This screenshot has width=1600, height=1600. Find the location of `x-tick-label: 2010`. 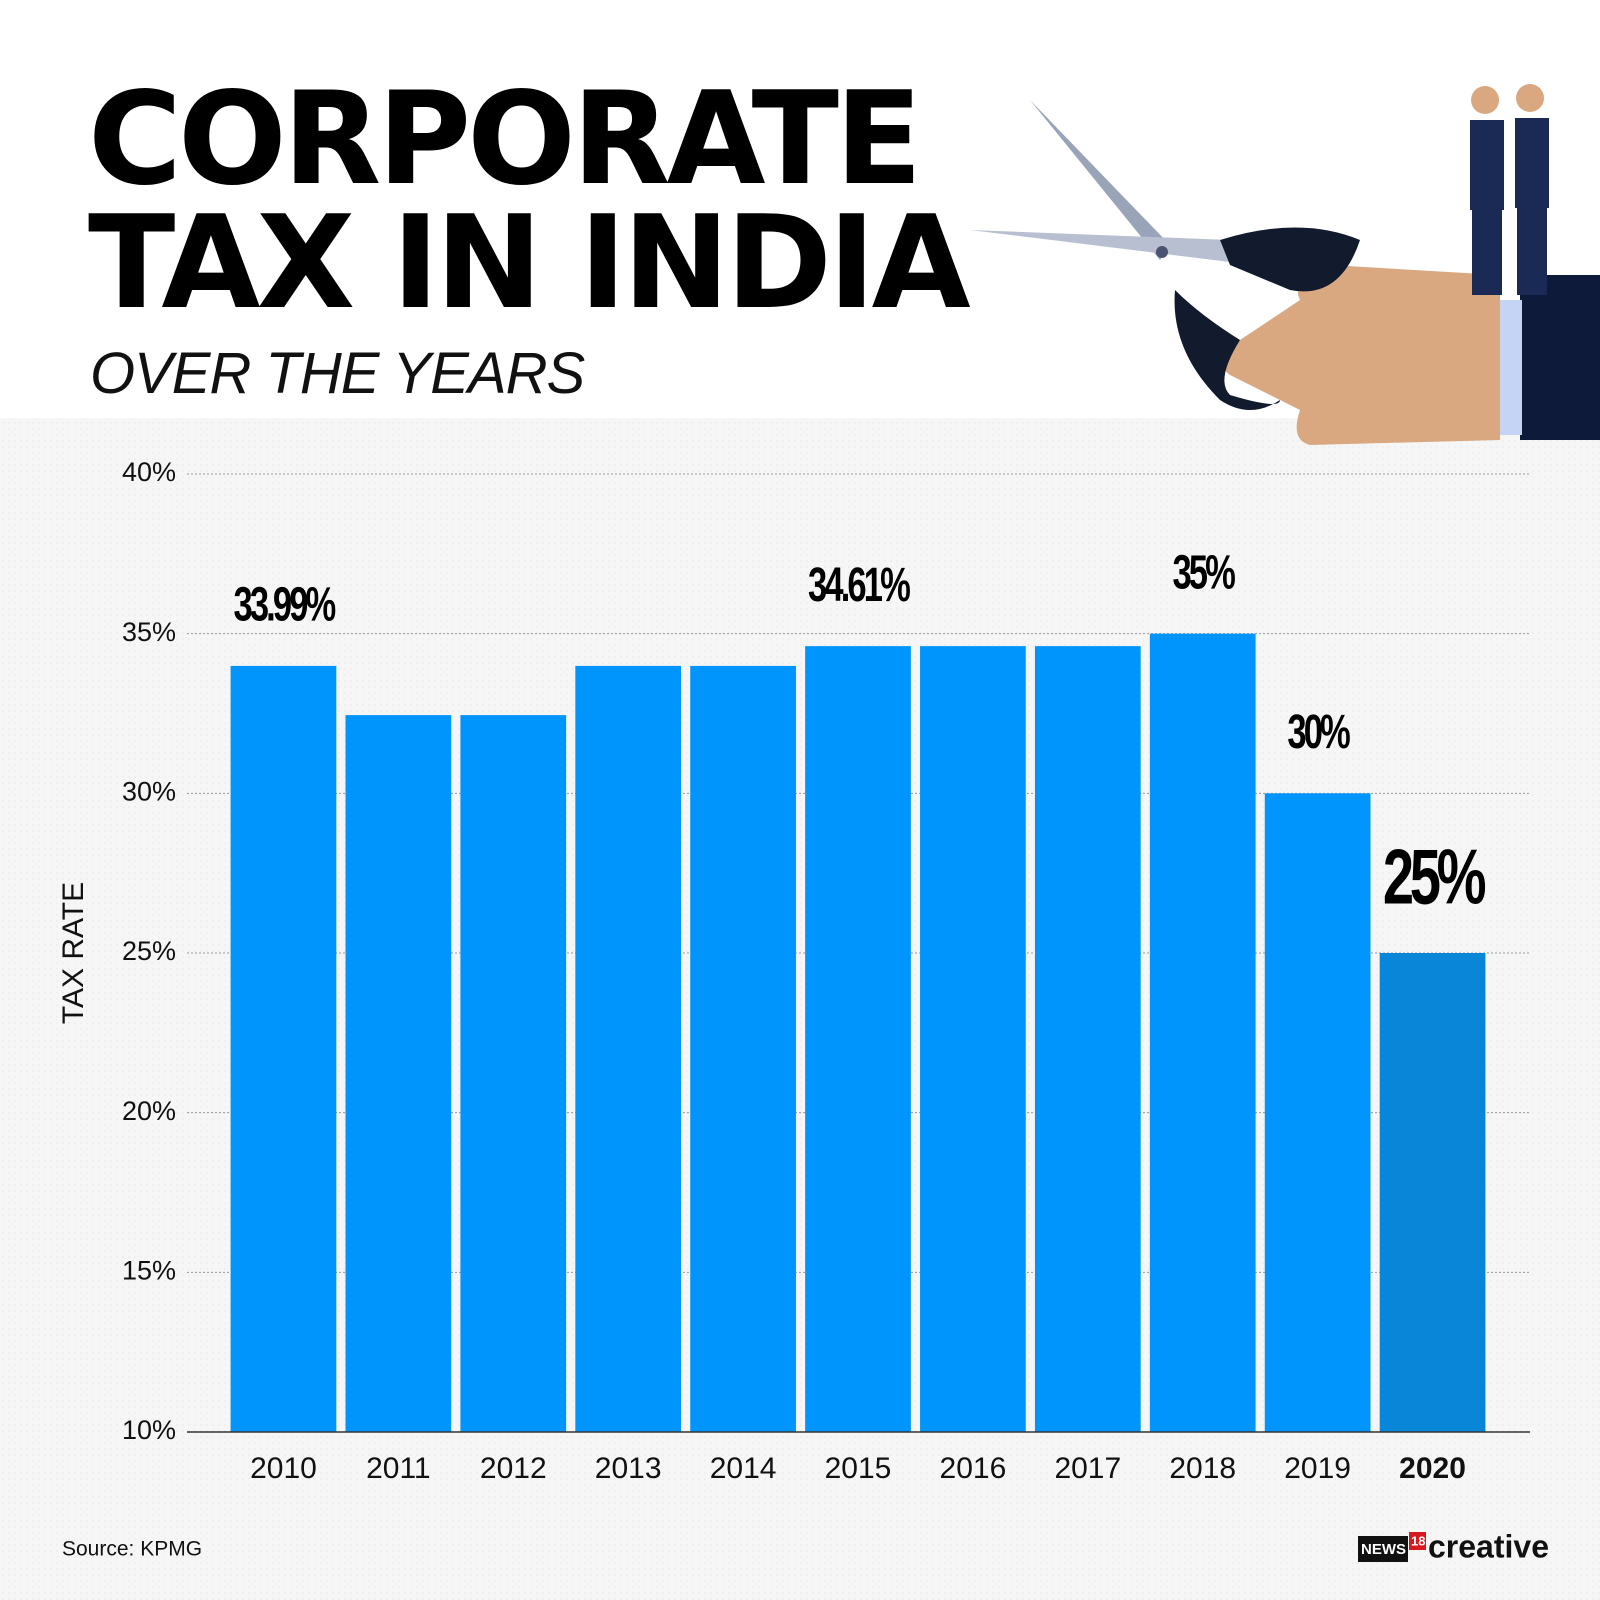

x-tick-label: 2010 is located at coordinates (283, 1468).